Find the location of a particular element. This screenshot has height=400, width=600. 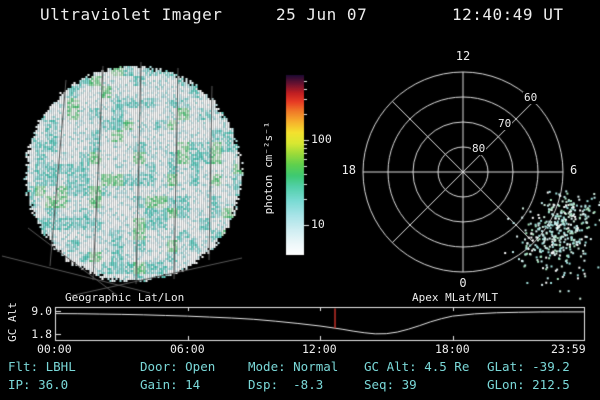

xtick-0600: 06:00 is located at coordinates (187, 349).